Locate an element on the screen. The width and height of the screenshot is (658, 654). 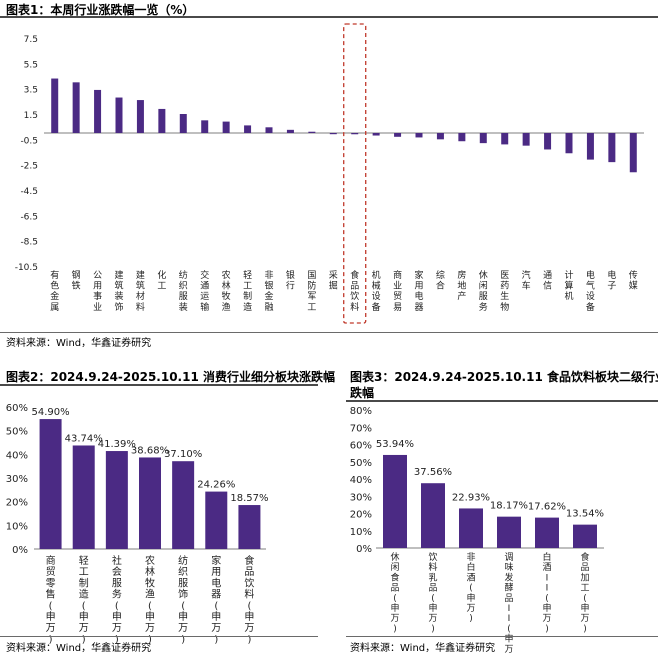
chart1-category-label: 国防军工 is located at coordinates (311, 291).